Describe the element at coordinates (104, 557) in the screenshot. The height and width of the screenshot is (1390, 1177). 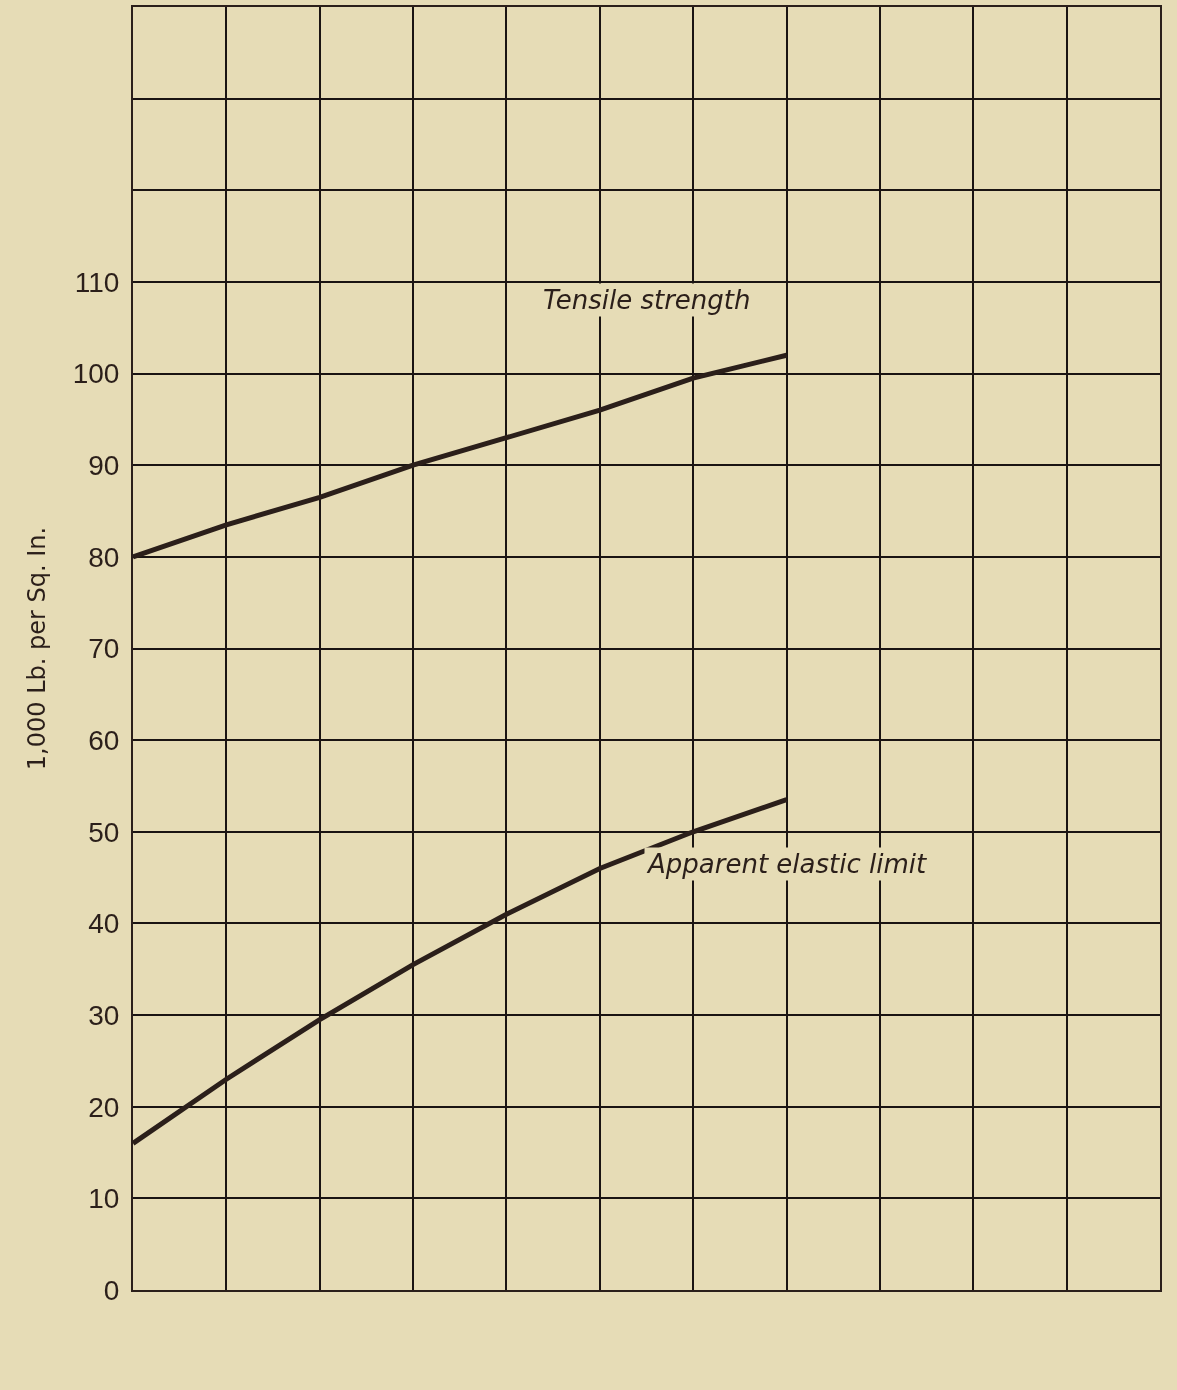
I see `y-tick-label: 80` at that location.